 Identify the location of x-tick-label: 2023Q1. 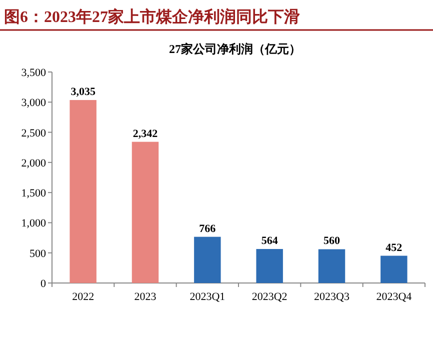
(208, 297).